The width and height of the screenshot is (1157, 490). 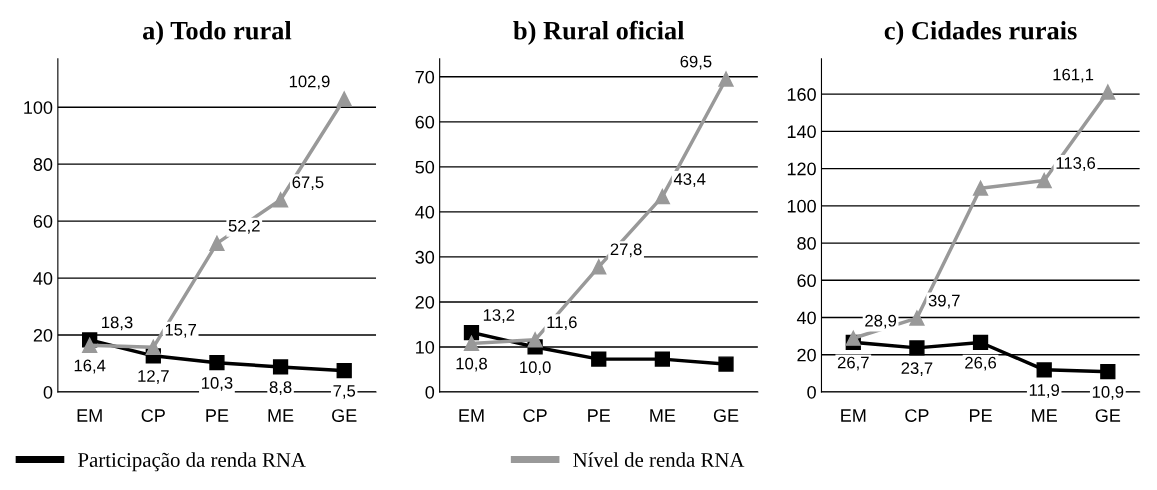 I want to click on data-label: 15,7, so click(x=181, y=331).